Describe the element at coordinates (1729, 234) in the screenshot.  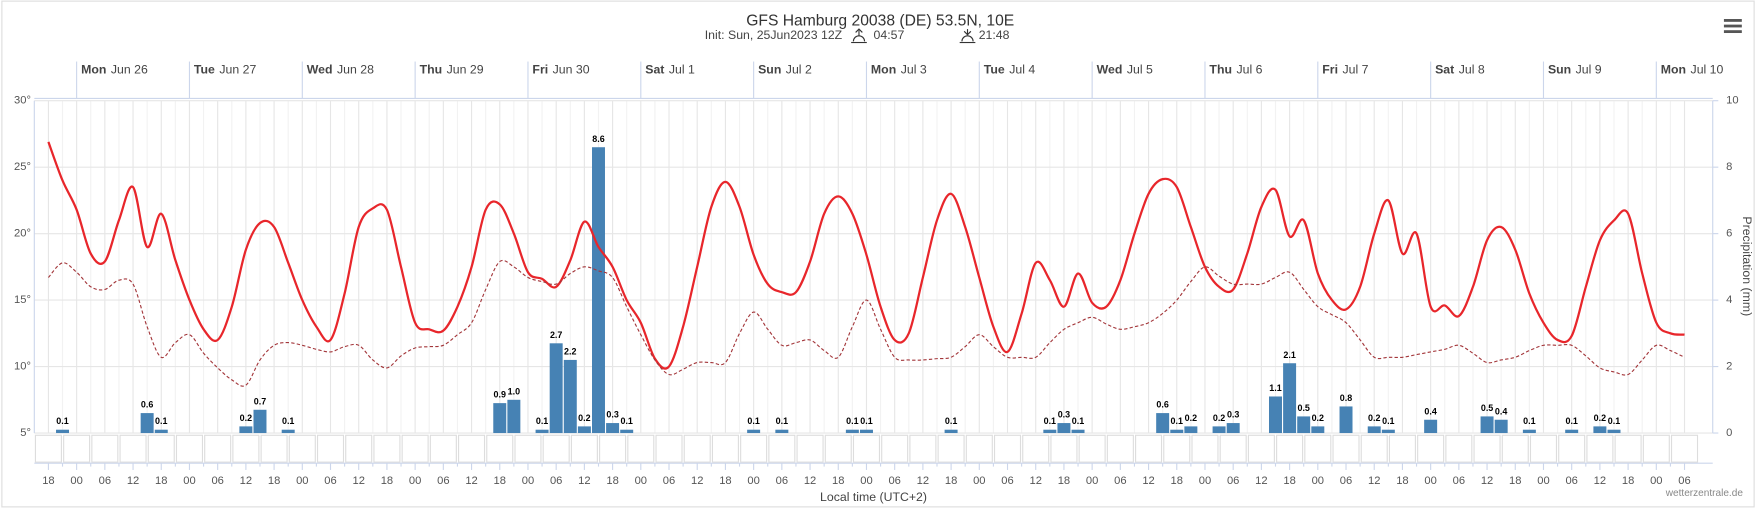
I see `y2-tick-label: 6` at that location.